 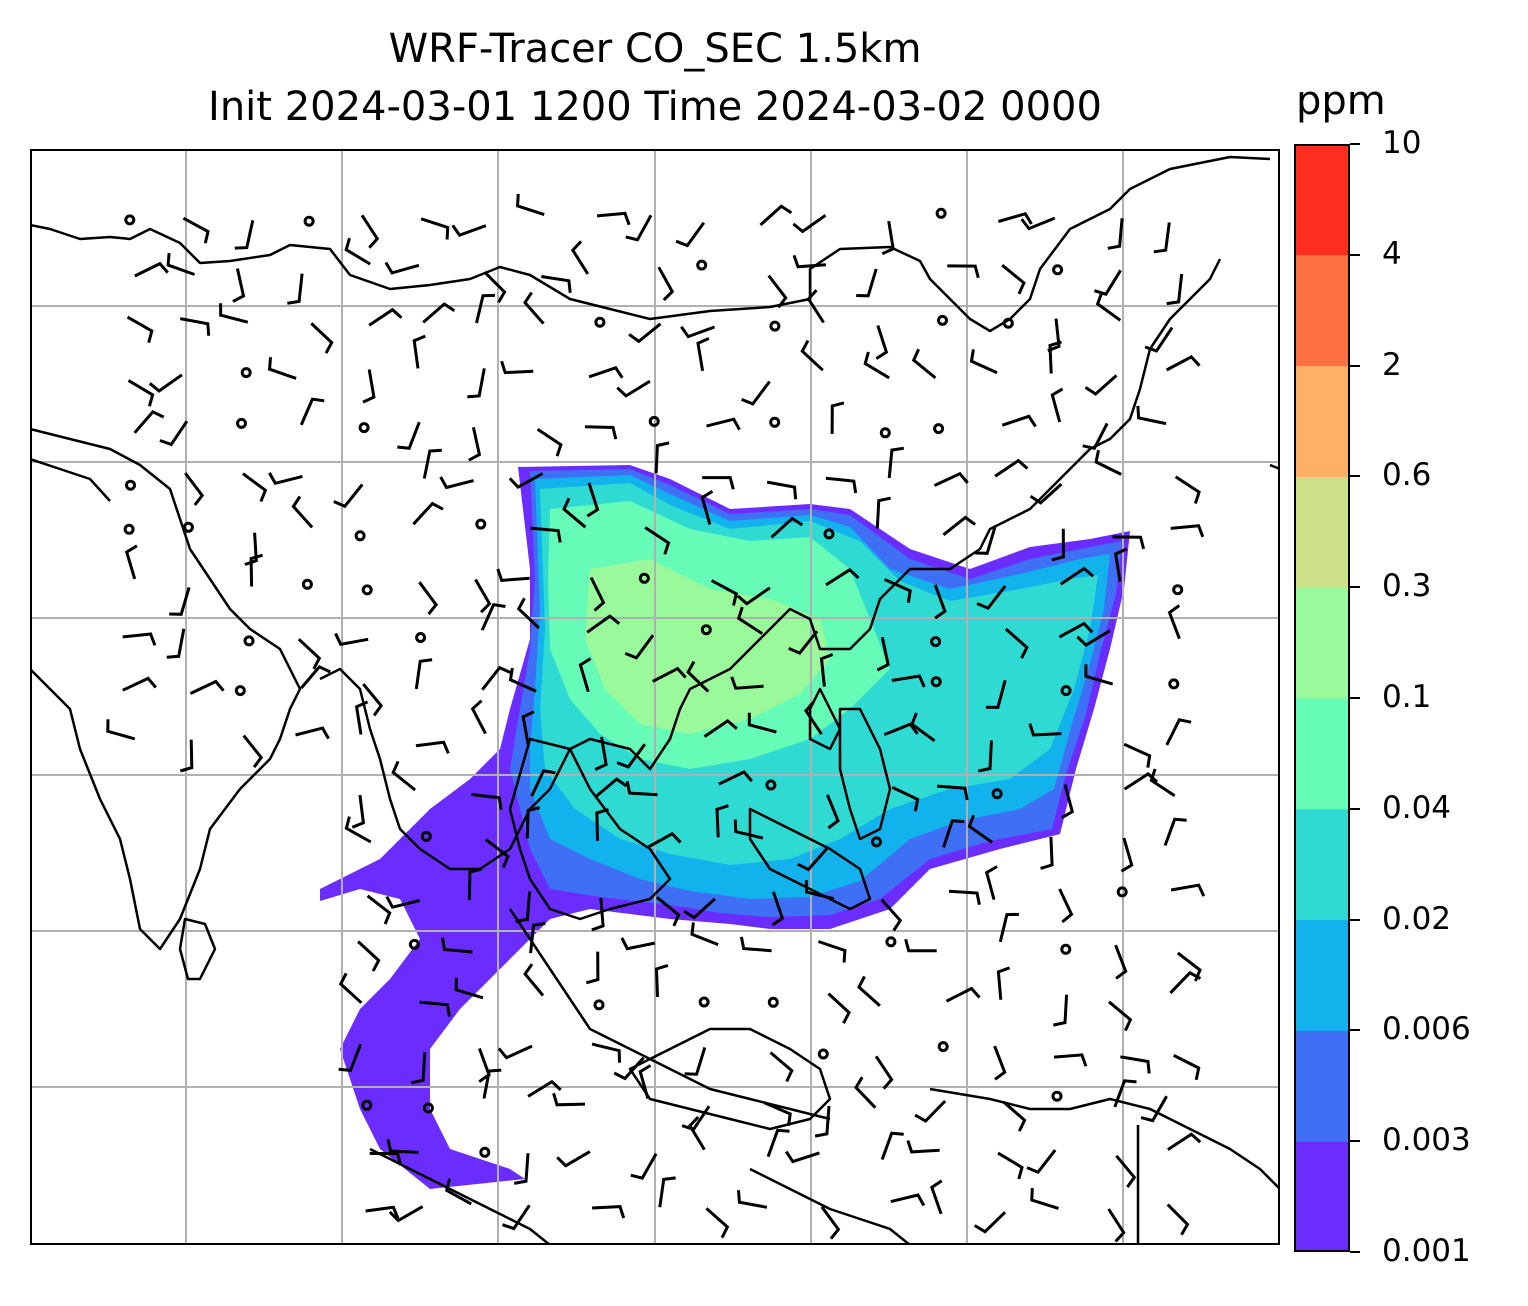 I want to click on map-title-line-1: WRF-Tracer CO_SEC 1.5km, so click(x=655, y=49).